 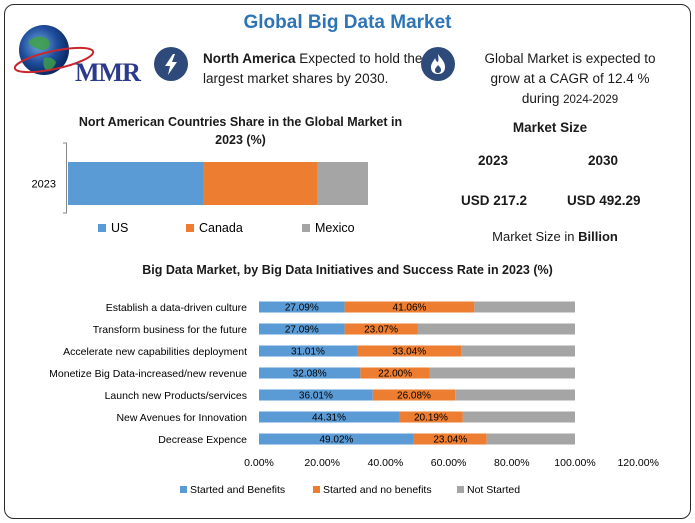 What do you see at coordinates (306, 228) in the screenshot?
I see `legend-swatch-mexico` at bounding box center [306, 228].